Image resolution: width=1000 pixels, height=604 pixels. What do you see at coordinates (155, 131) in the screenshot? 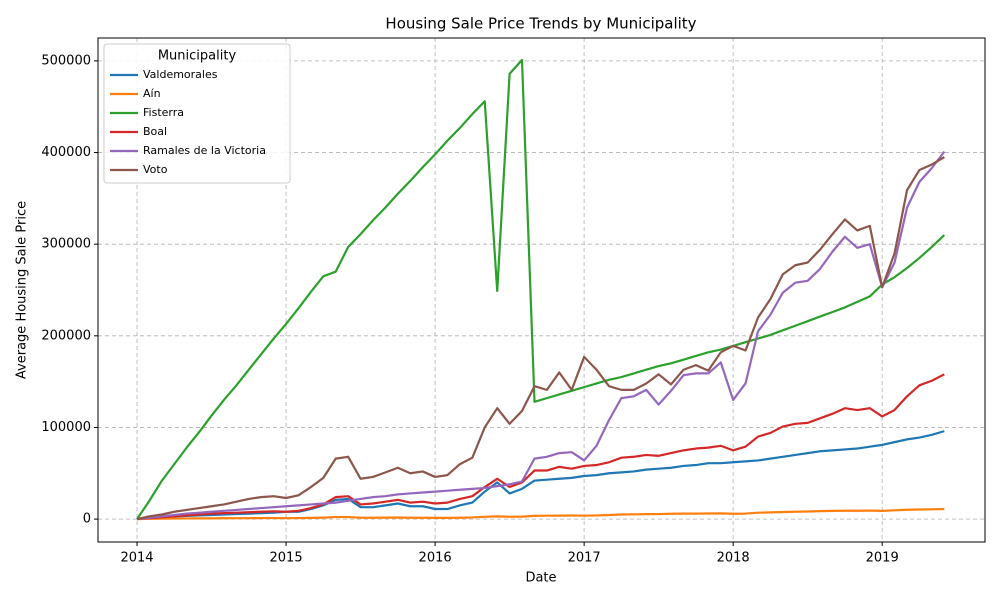
I see `legend-label: Boal` at bounding box center [155, 131].